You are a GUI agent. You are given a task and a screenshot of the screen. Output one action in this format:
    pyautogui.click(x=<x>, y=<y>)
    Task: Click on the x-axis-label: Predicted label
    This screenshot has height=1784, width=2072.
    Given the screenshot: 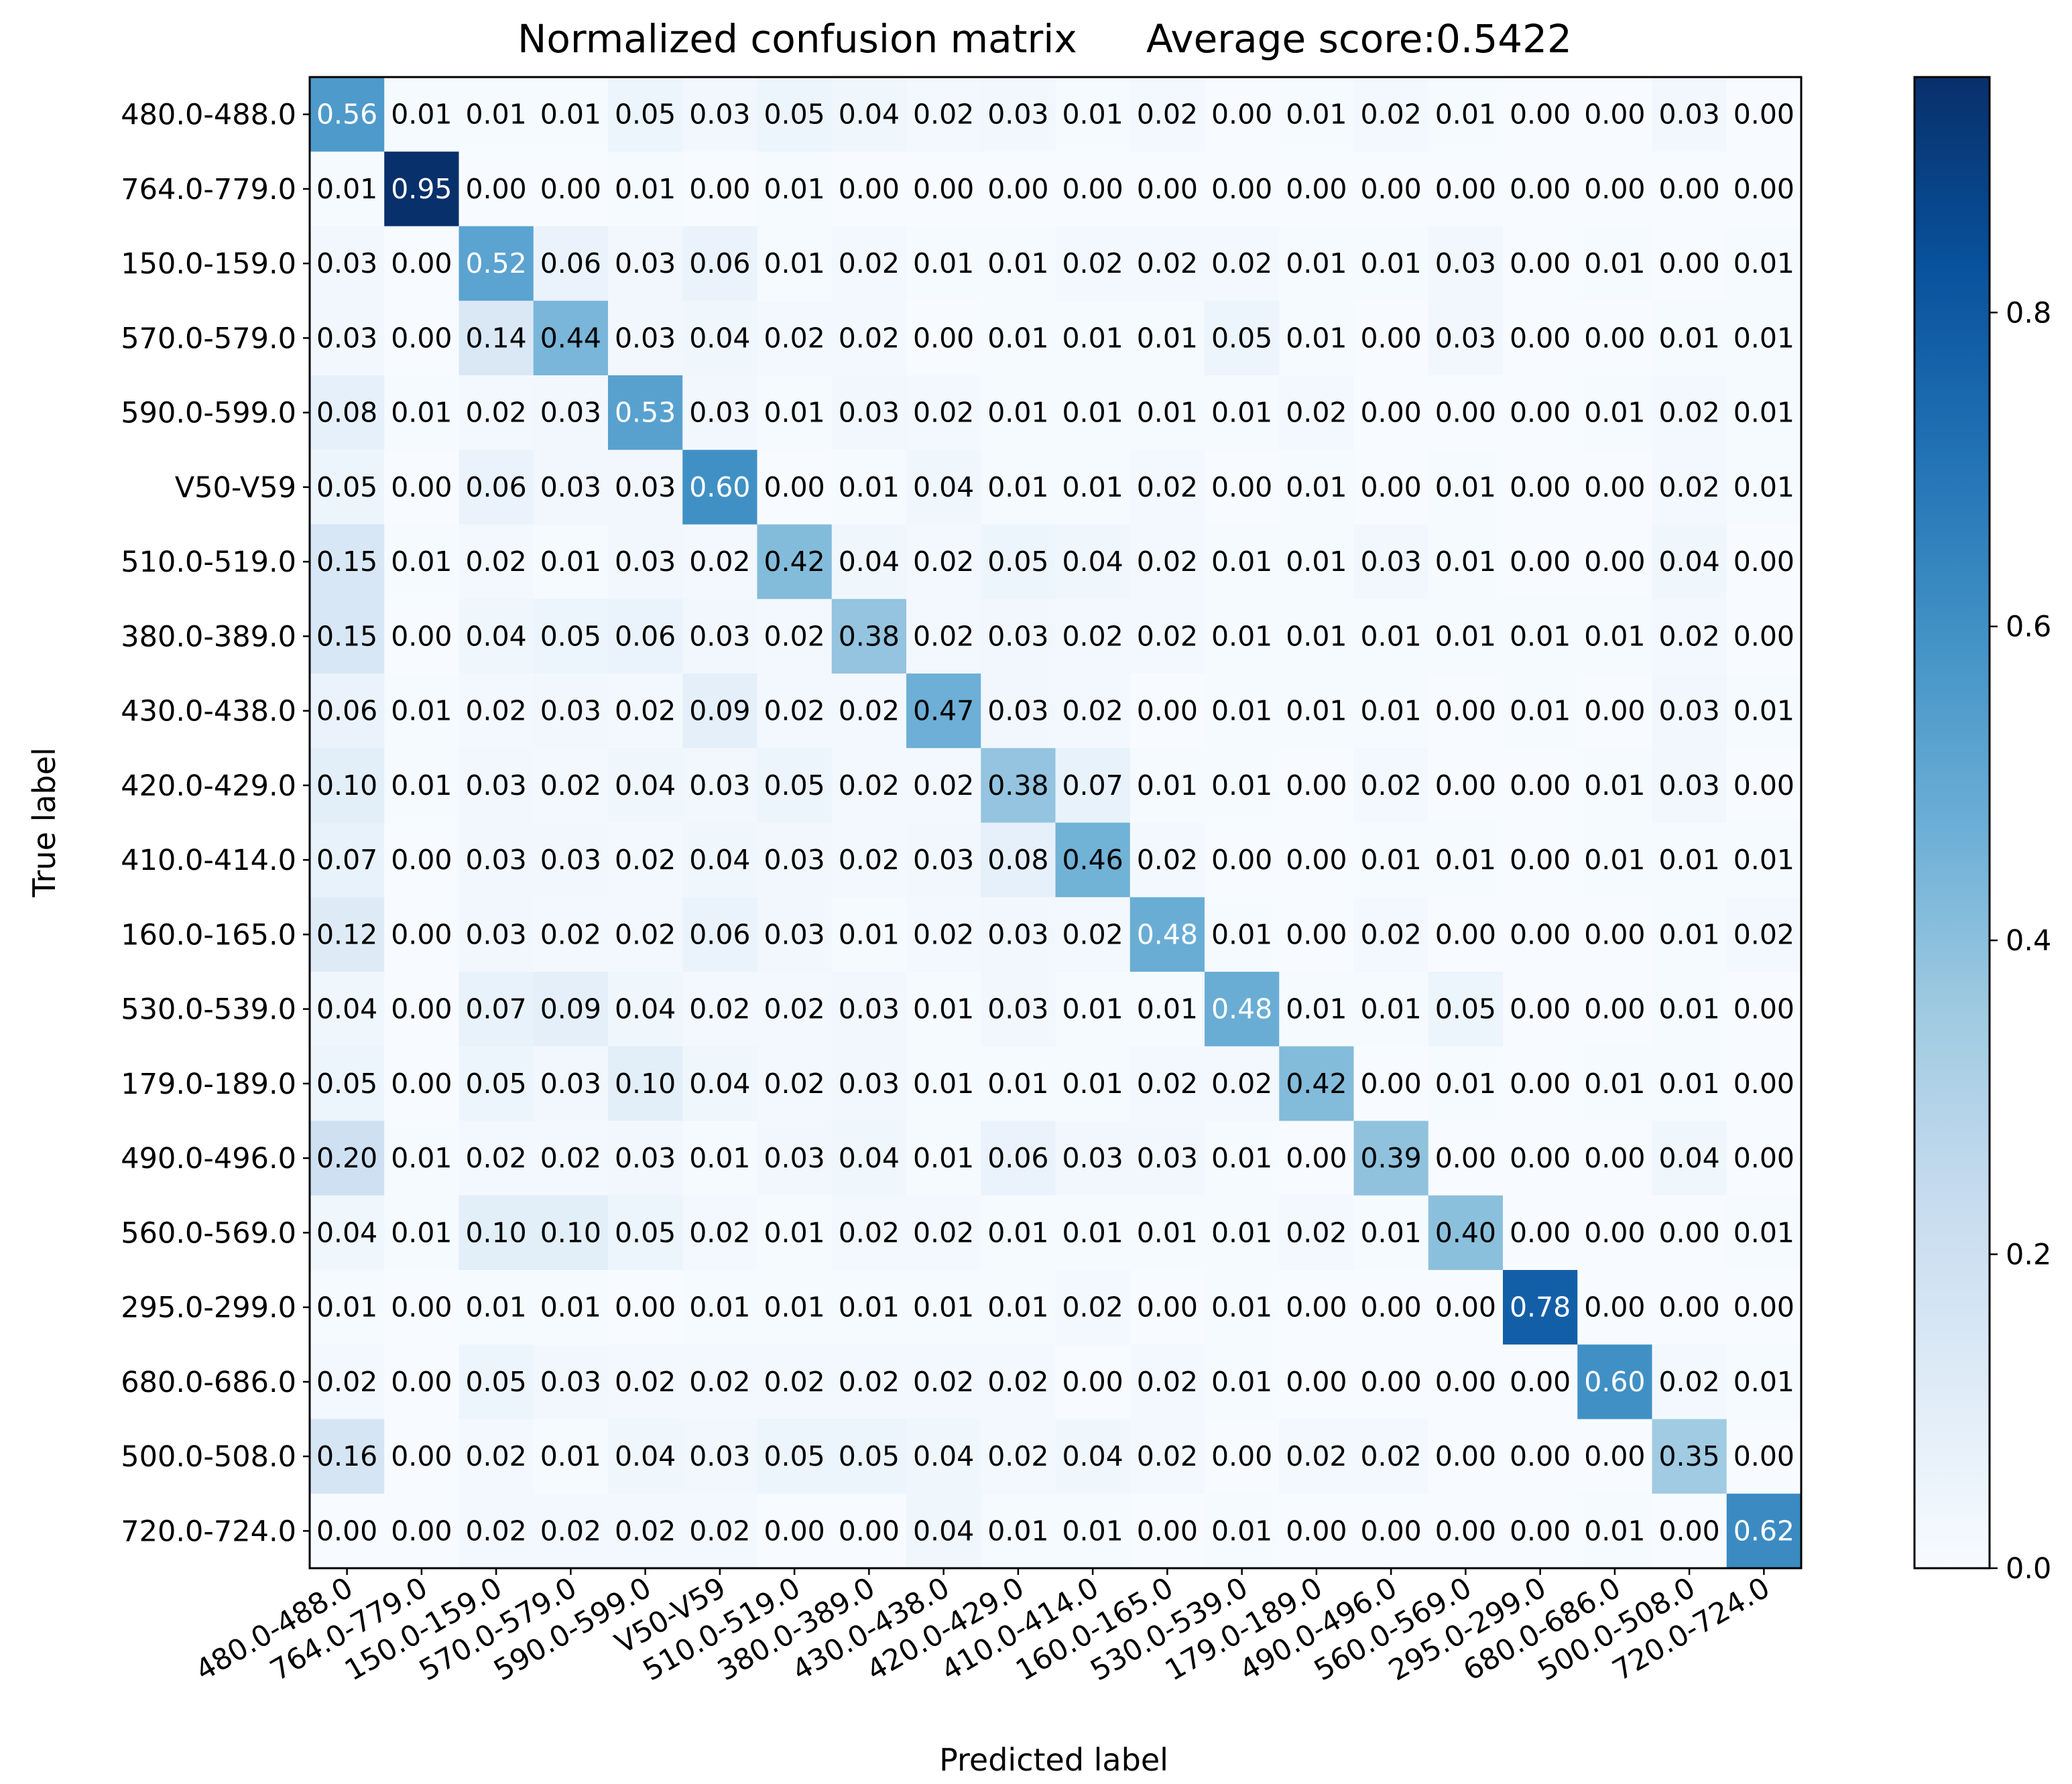 What is the action you would take?
    pyautogui.click(x=1053, y=1760)
    